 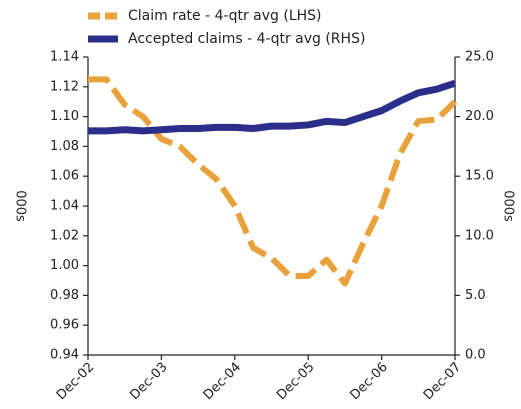 I want to click on y-tick-label: 1.00, so click(x=64, y=265).